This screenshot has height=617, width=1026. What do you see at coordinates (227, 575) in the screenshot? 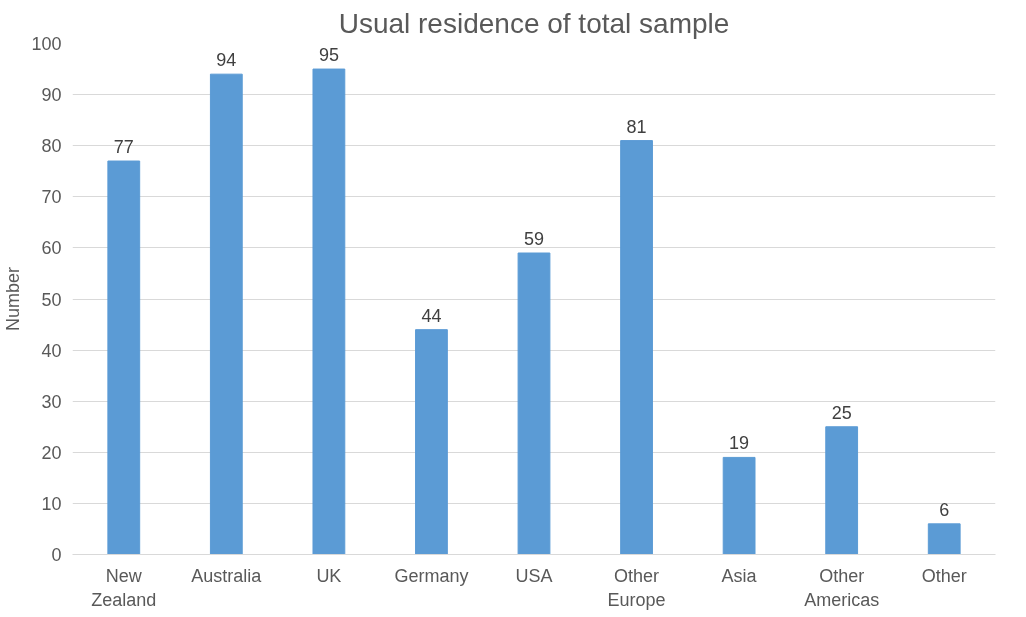
I see `x-tick-label: Australia` at bounding box center [227, 575].